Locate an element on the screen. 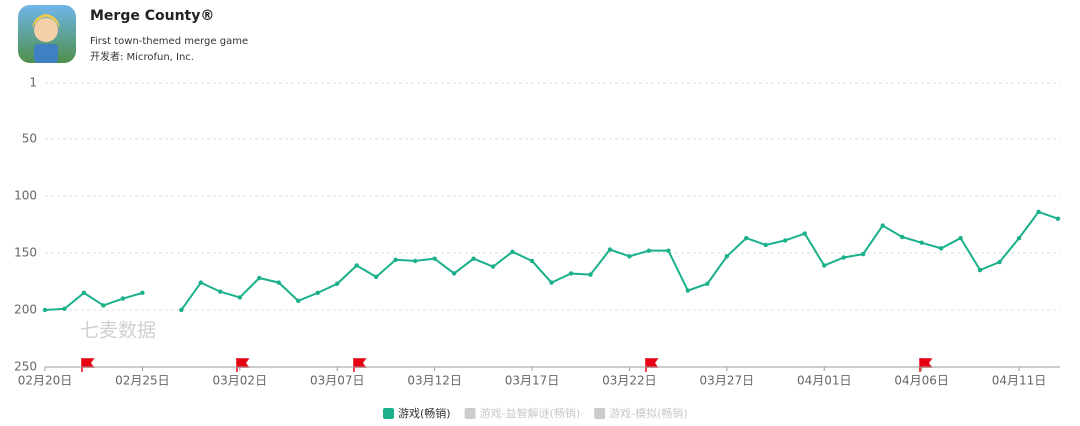 The image size is (1080, 426). y-tick-label: 100 is located at coordinates (25, 195).